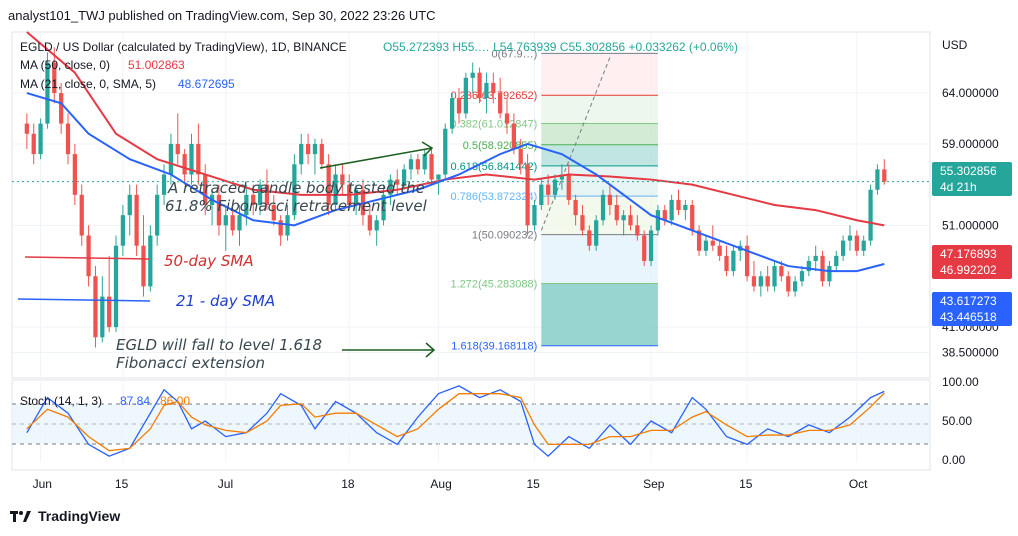 Image resolution: width=1018 pixels, height=536 pixels. I want to click on time-tick-3: 18, so click(348, 484).